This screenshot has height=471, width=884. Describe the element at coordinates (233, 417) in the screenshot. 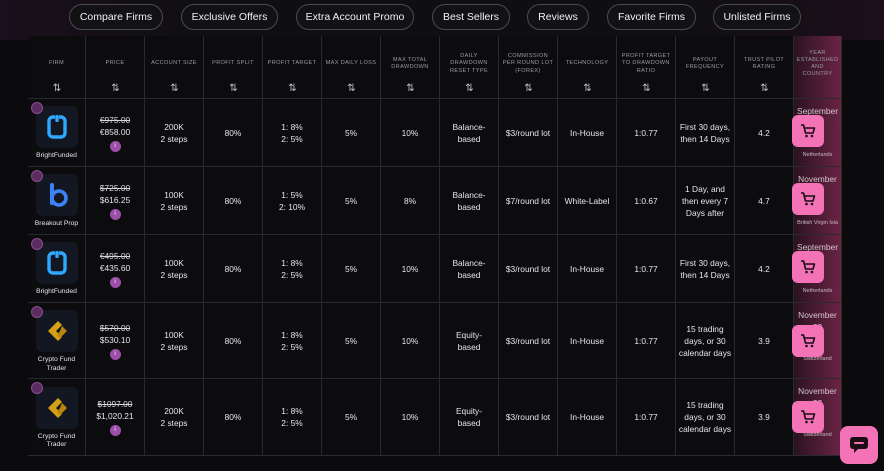

I see `cell-profit-split: 80%` at that location.